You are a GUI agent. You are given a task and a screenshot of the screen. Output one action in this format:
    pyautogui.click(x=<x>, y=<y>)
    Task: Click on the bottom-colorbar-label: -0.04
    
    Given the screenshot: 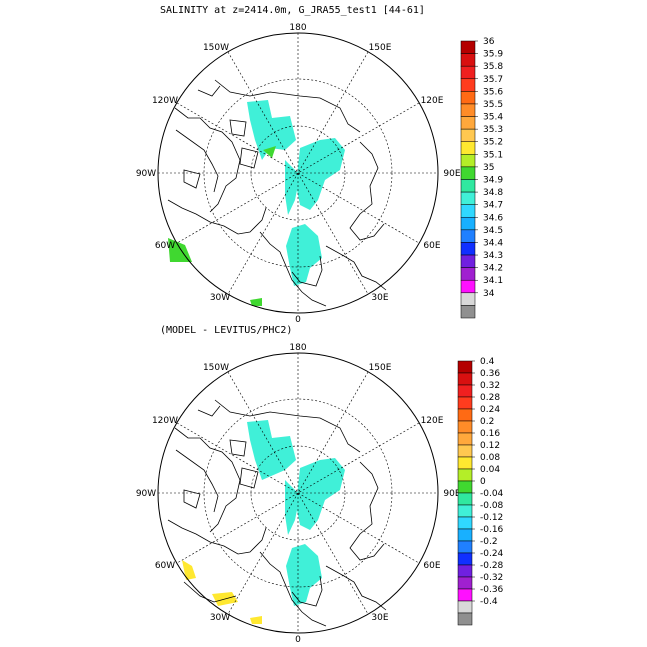 What is the action you would take?
    pyautogui.click(x=492, y=494)
    